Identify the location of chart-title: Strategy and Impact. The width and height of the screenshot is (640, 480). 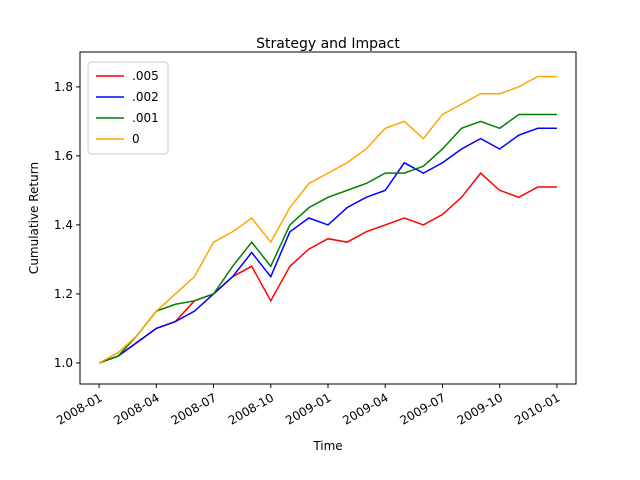
(328, 44).